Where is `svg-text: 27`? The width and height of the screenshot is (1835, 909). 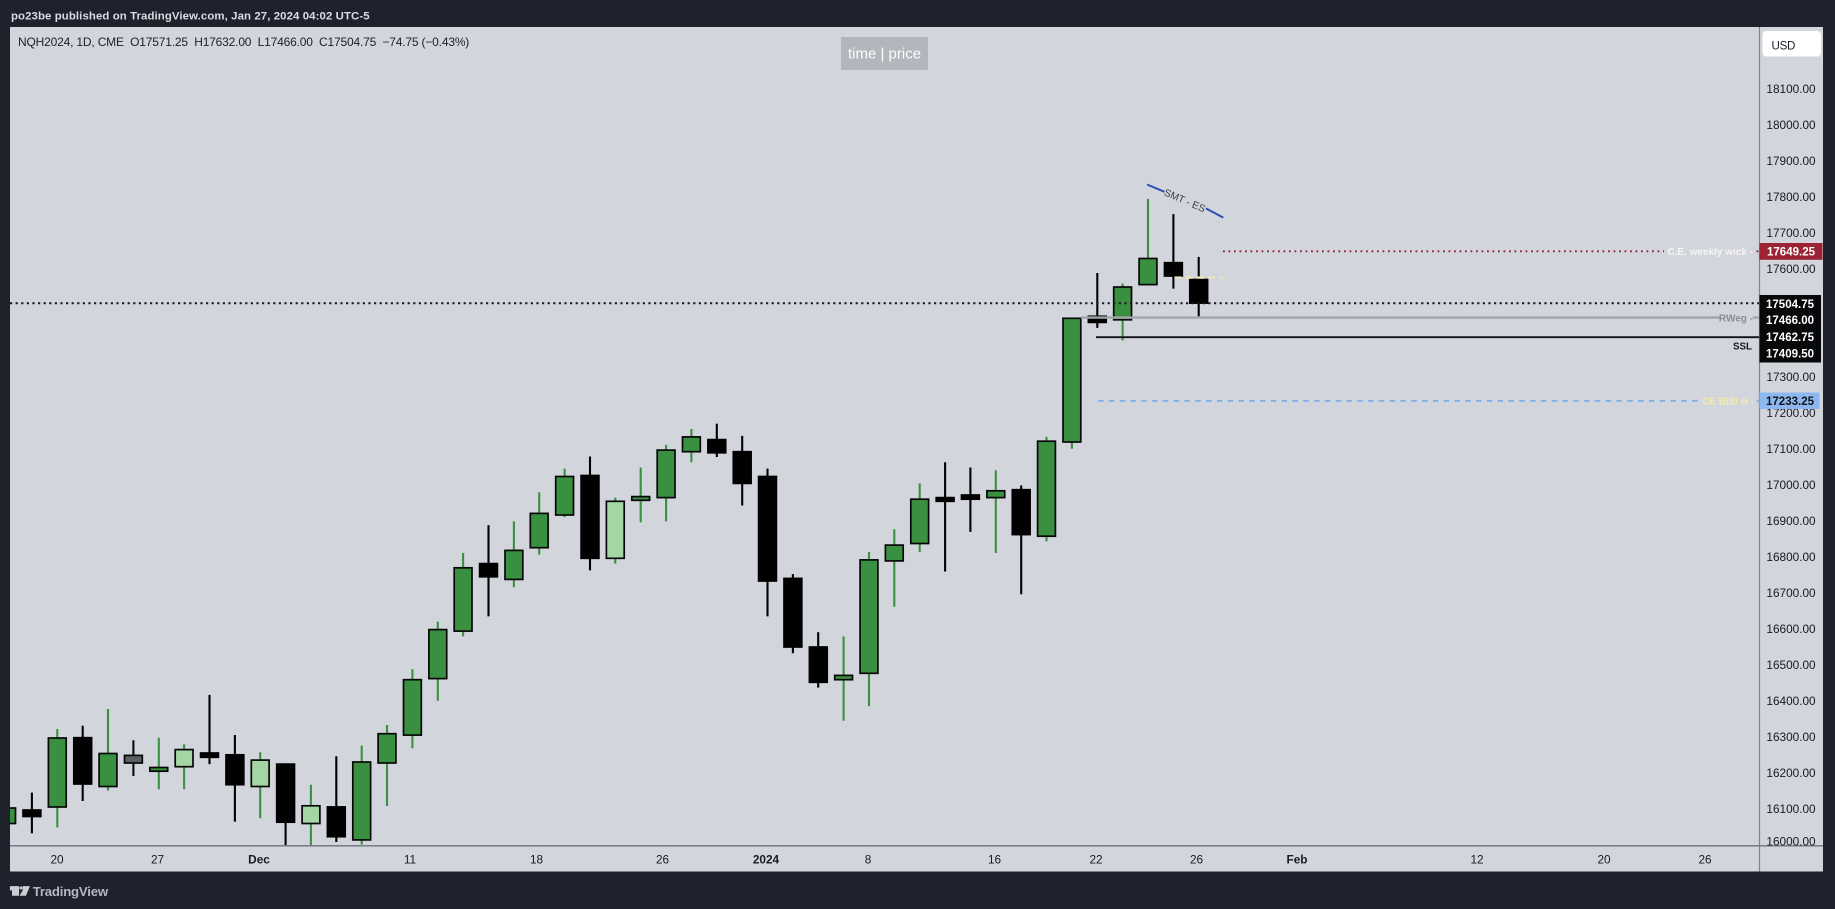 svg-text: 27 is located at coordinates (157, 860).